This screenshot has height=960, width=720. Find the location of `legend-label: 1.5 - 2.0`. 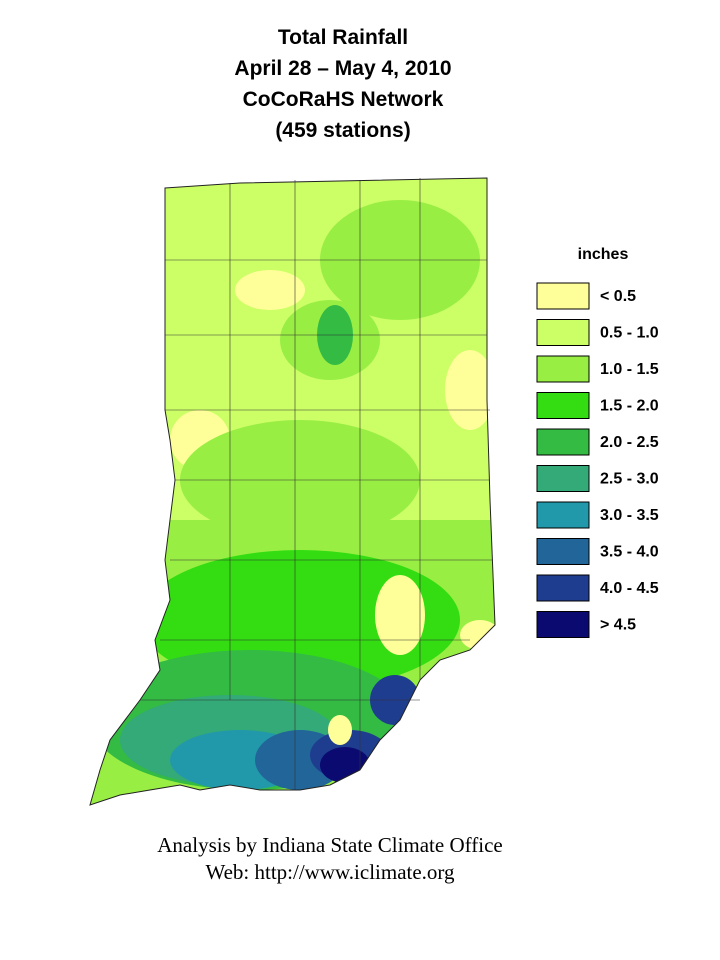

legend-label: 1.5 - 2.0 is located at coordinates (629, 406).